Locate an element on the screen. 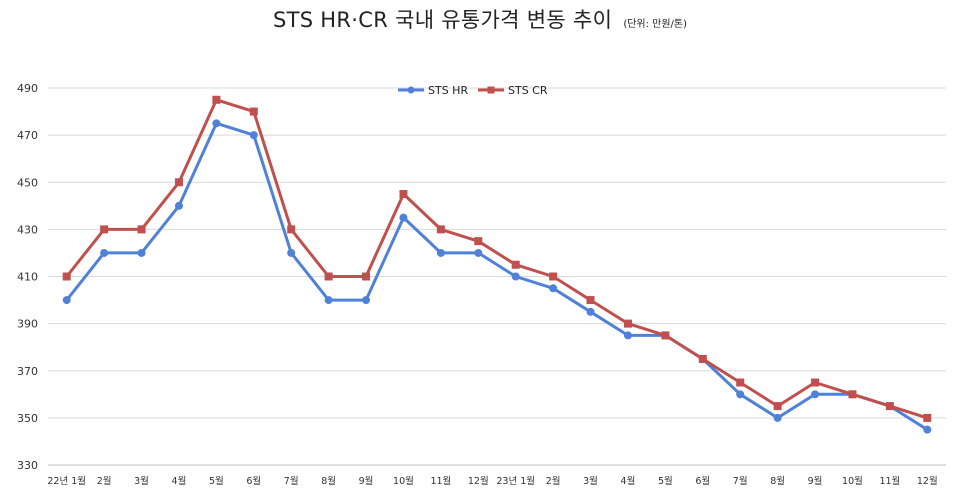  legend-label: STS HR is located at coordinates (448, 90).